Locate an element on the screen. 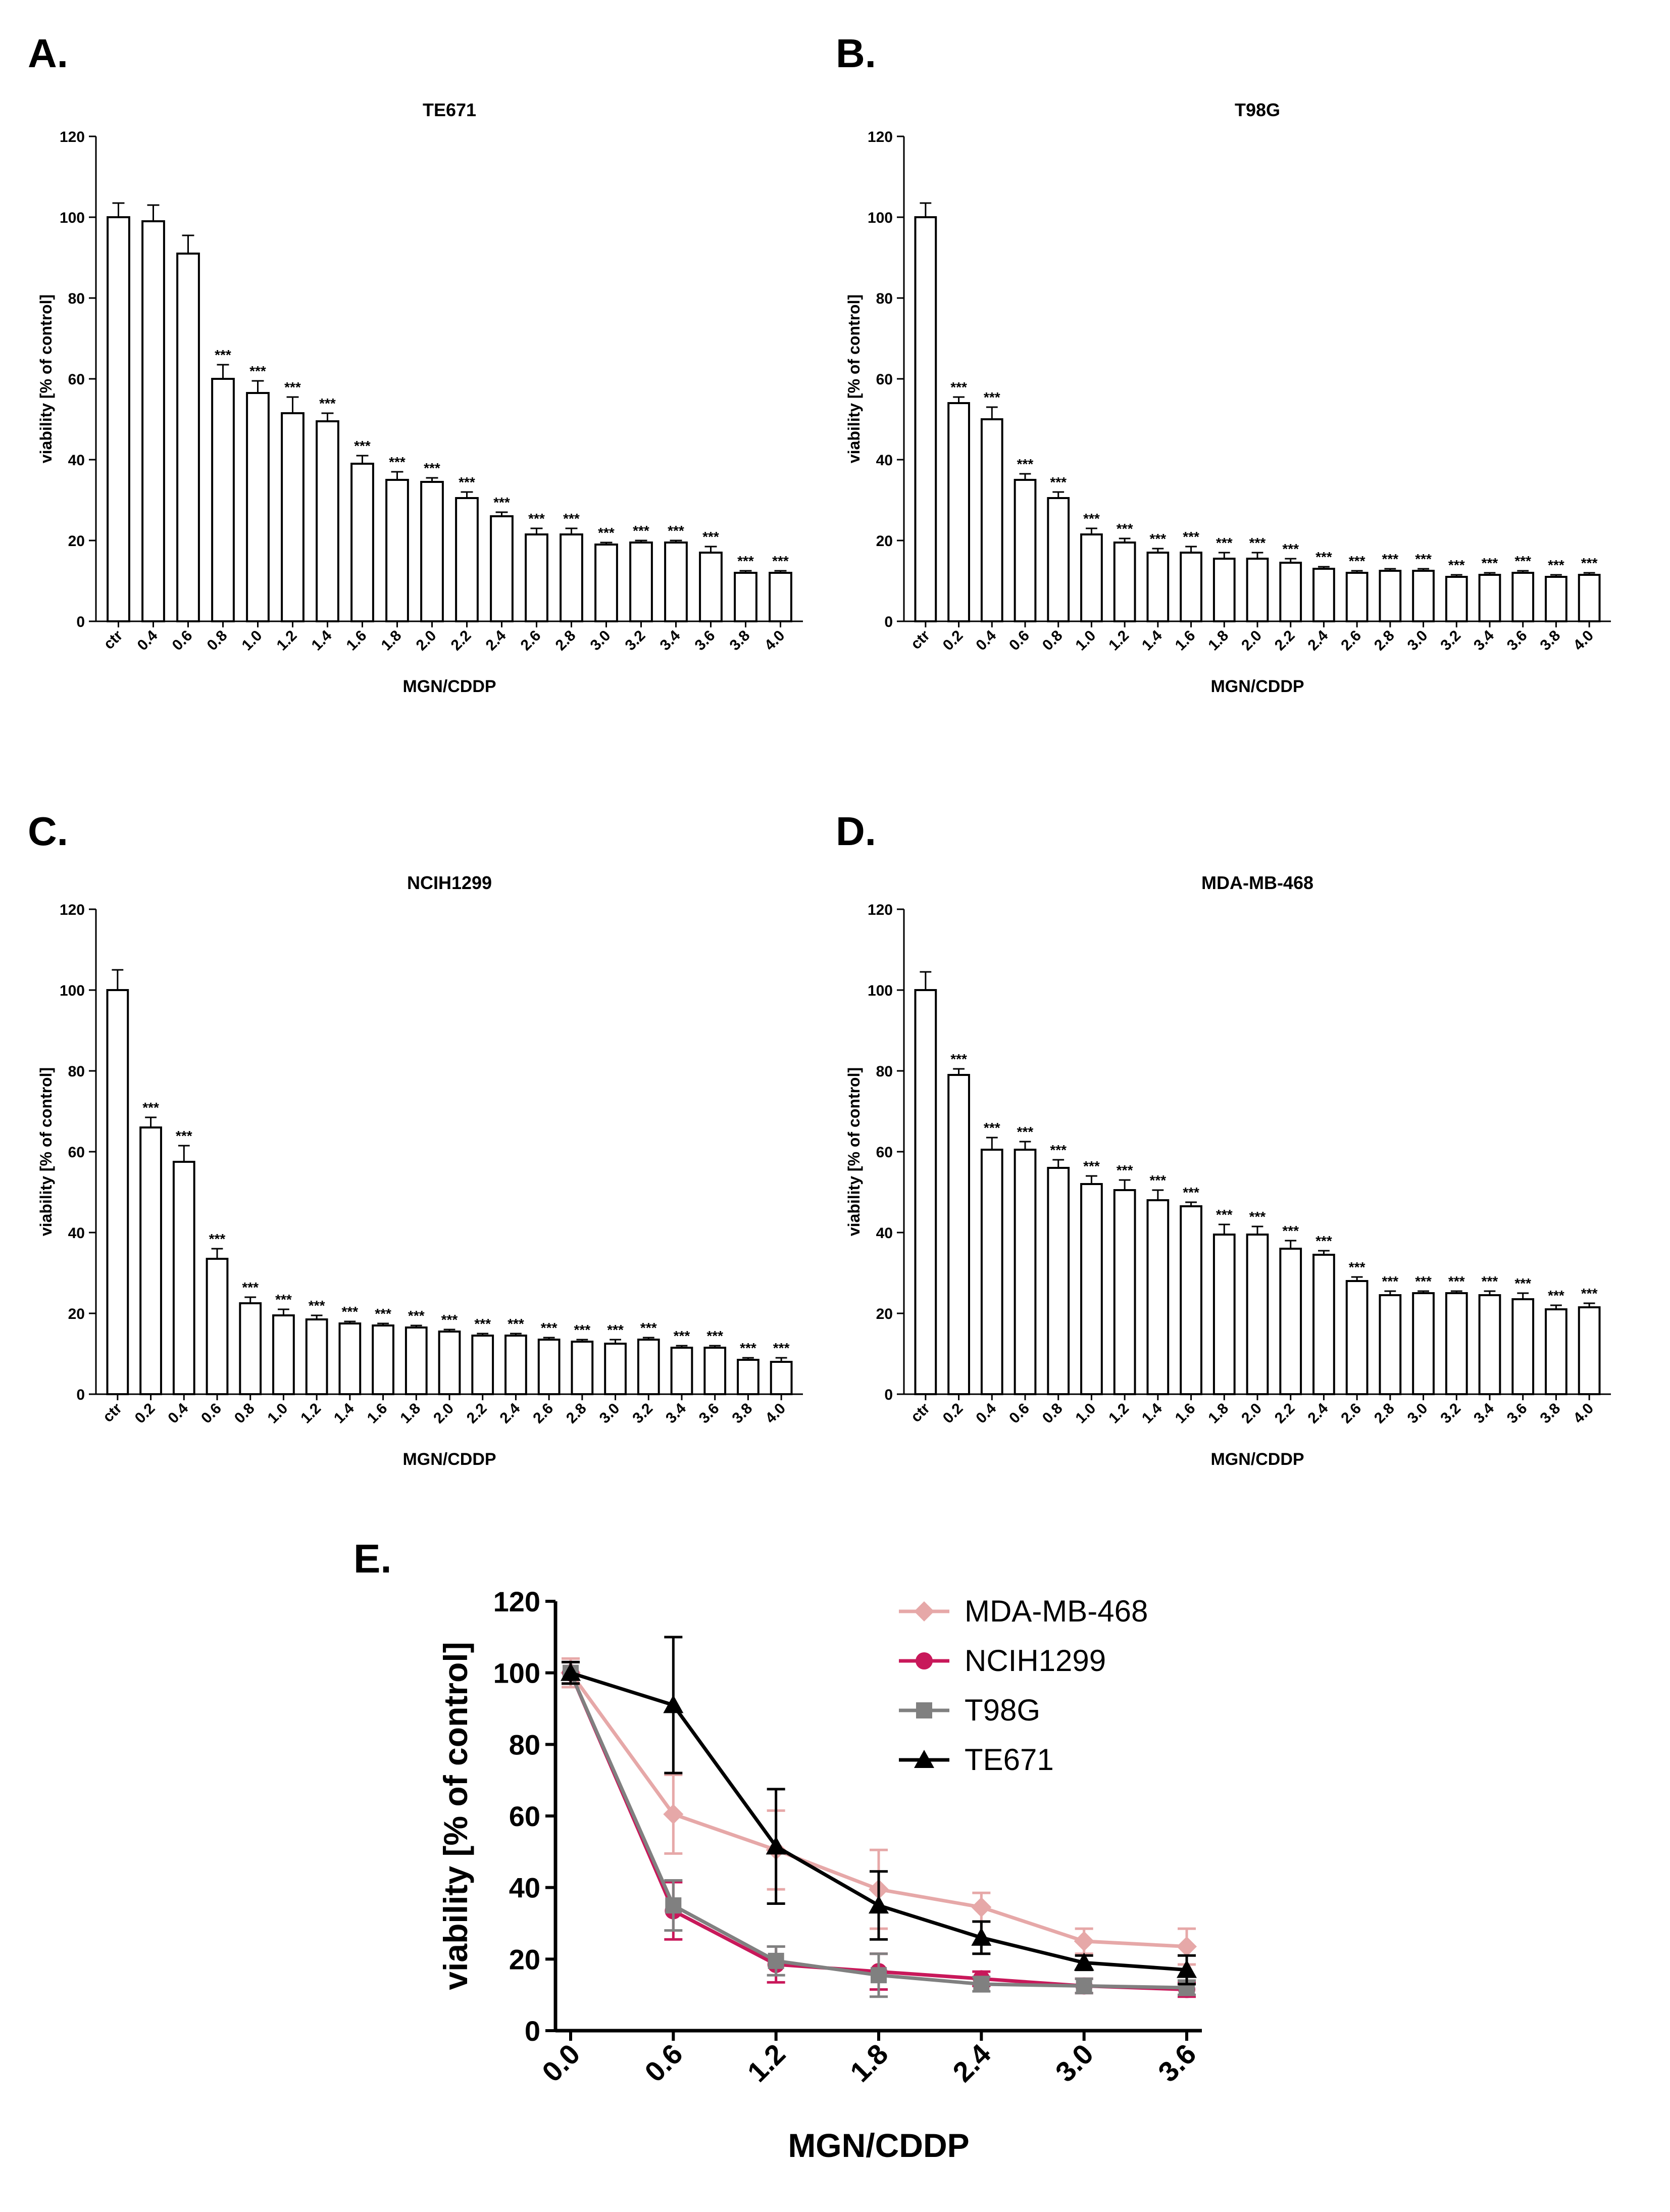 The width and height of the screenshot is (1670, 2212). x-tick-label: 3.8 is located at coordinates (1551, 1413).